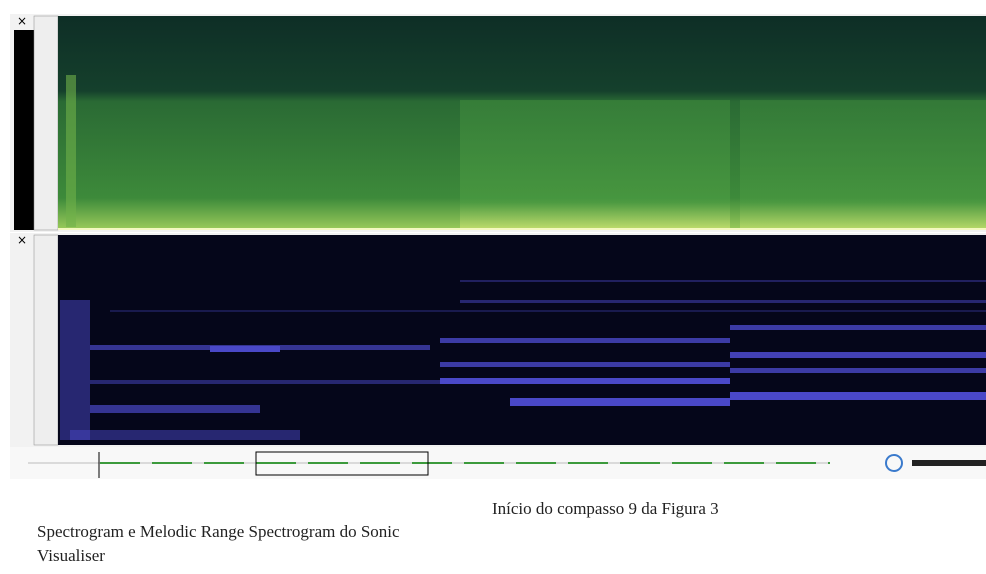  Describe the element at coordinates (342, 463) in the screenshot. I see `view-box` at that location.